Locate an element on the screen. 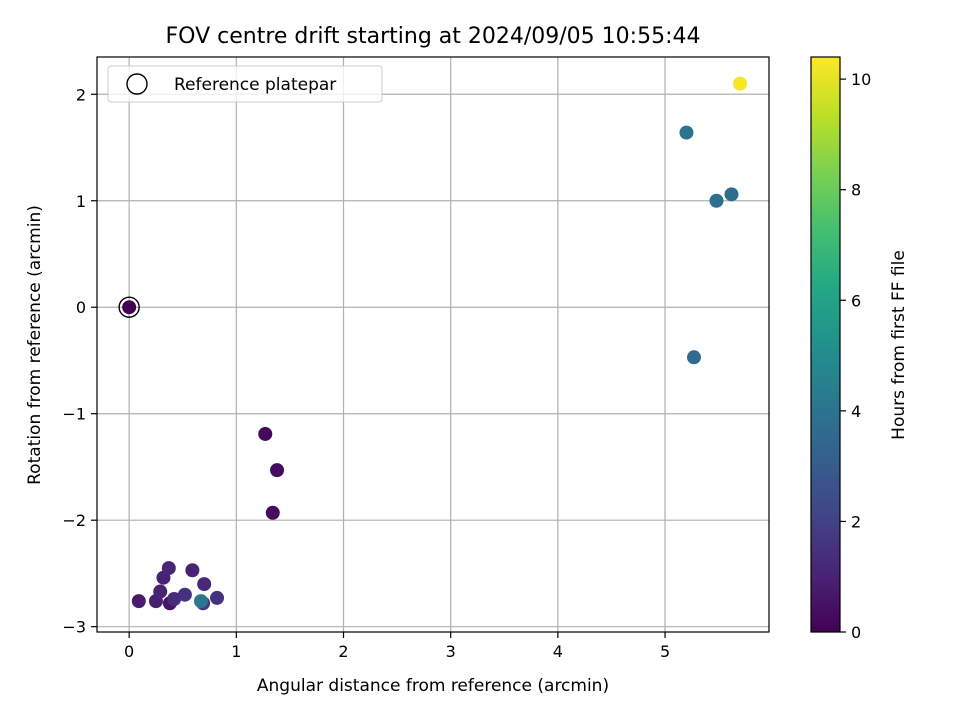  y-tick-label: 2 is located at coordinates (81, 94).